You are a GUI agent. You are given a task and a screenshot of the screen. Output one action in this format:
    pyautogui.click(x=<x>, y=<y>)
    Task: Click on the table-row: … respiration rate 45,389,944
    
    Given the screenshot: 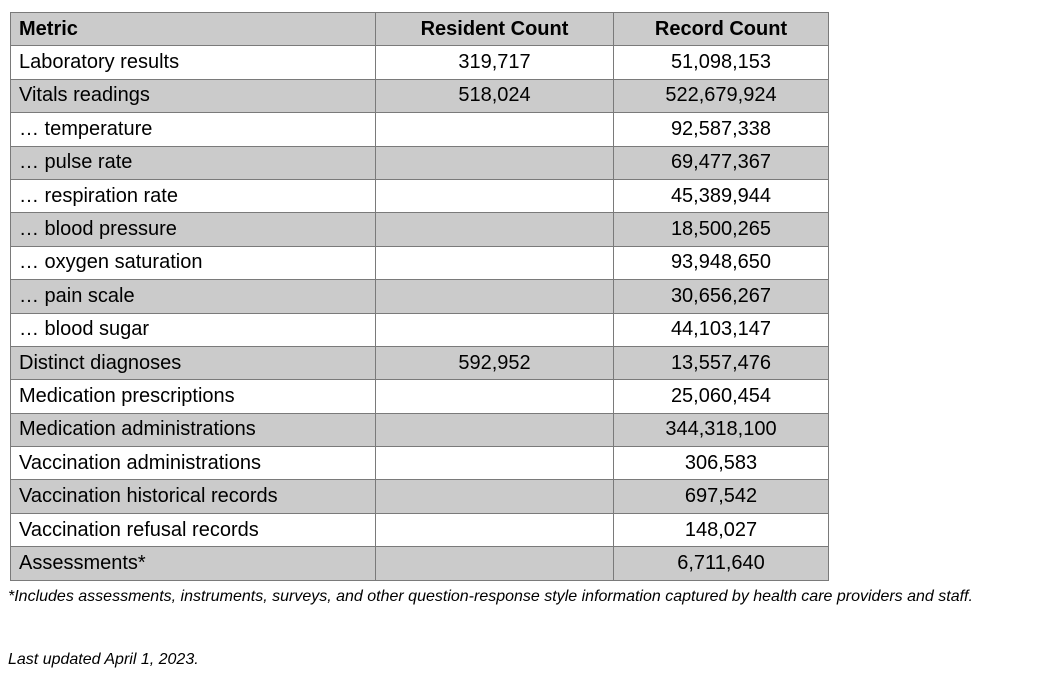 What is the action you would take?
    pyautogui.click(x=419, y=196)
    